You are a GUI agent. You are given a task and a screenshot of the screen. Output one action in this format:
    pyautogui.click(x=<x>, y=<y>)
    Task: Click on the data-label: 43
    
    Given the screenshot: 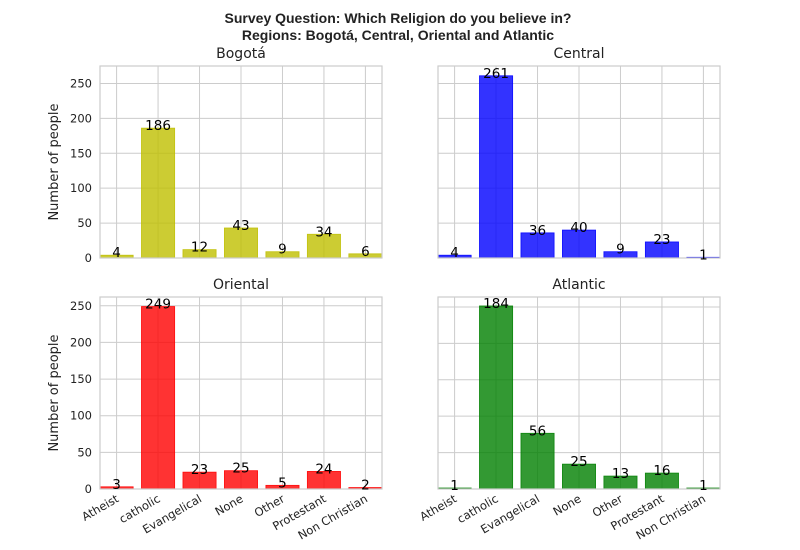 What is the action you would take?
    pyautogui.click(x=240, y=226)
    